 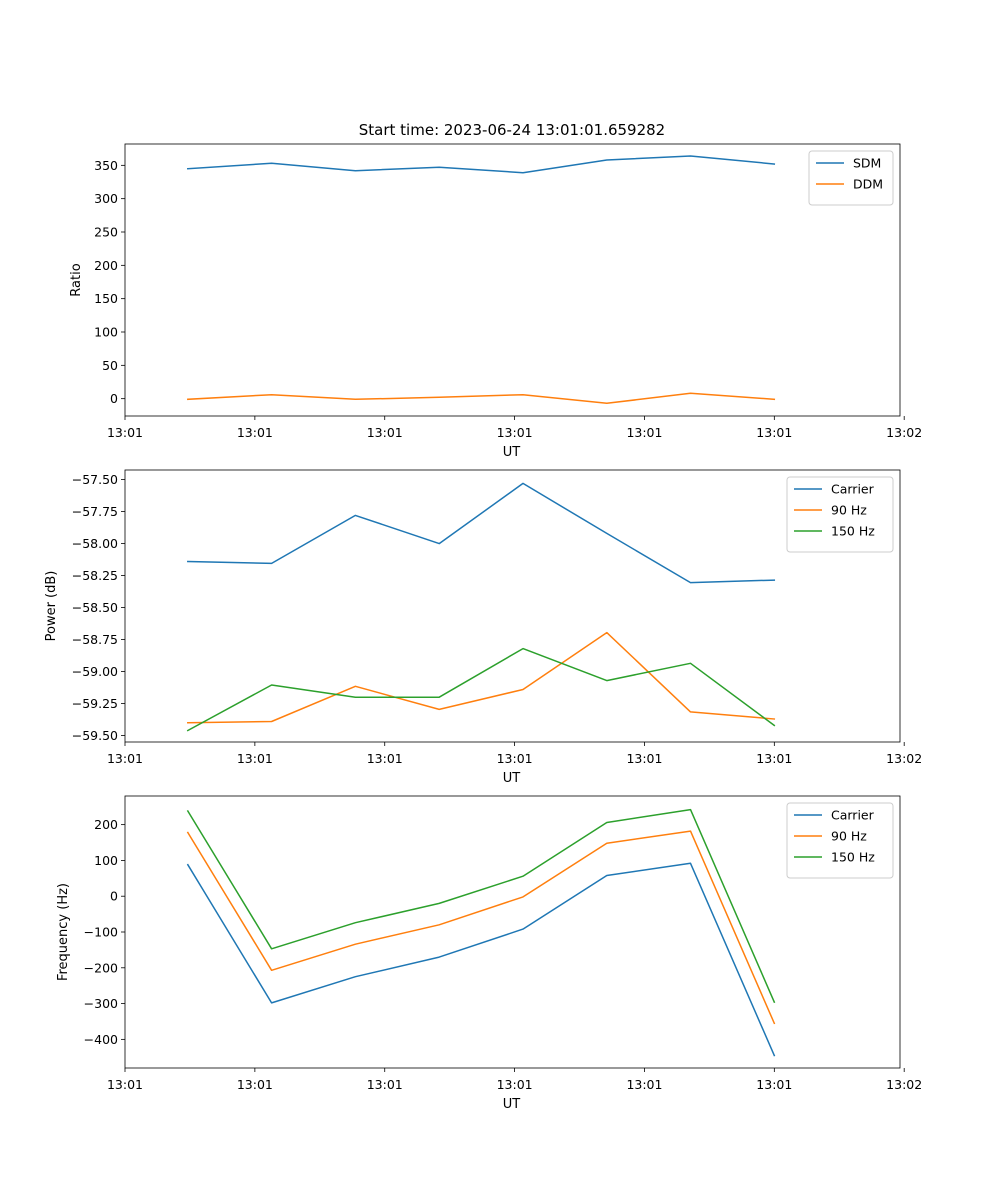 What do you see at coordinates (95, 543) in the screenshot?
I see `y-tick-label: −58.00` at bounding box center [95, 543].